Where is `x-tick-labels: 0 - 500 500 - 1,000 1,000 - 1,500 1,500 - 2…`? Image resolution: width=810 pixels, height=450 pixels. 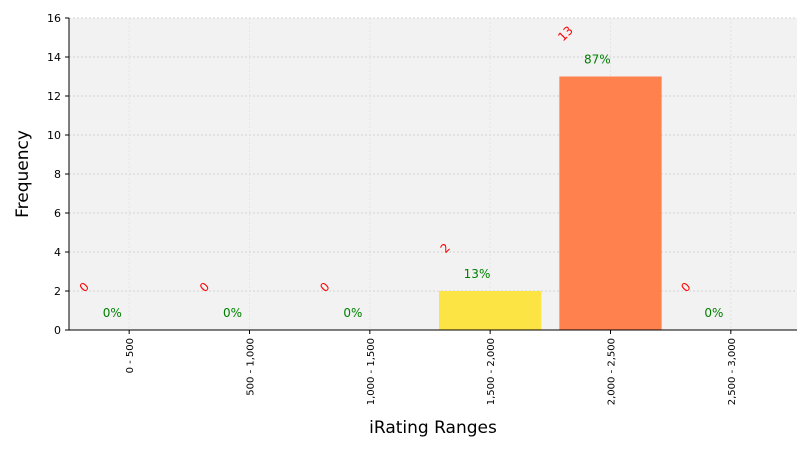 x-tick-labels: 0 - 500 500 - 1,000 1,000 - 1,500 1,500 - 2… is located at coordinates (431, 371).